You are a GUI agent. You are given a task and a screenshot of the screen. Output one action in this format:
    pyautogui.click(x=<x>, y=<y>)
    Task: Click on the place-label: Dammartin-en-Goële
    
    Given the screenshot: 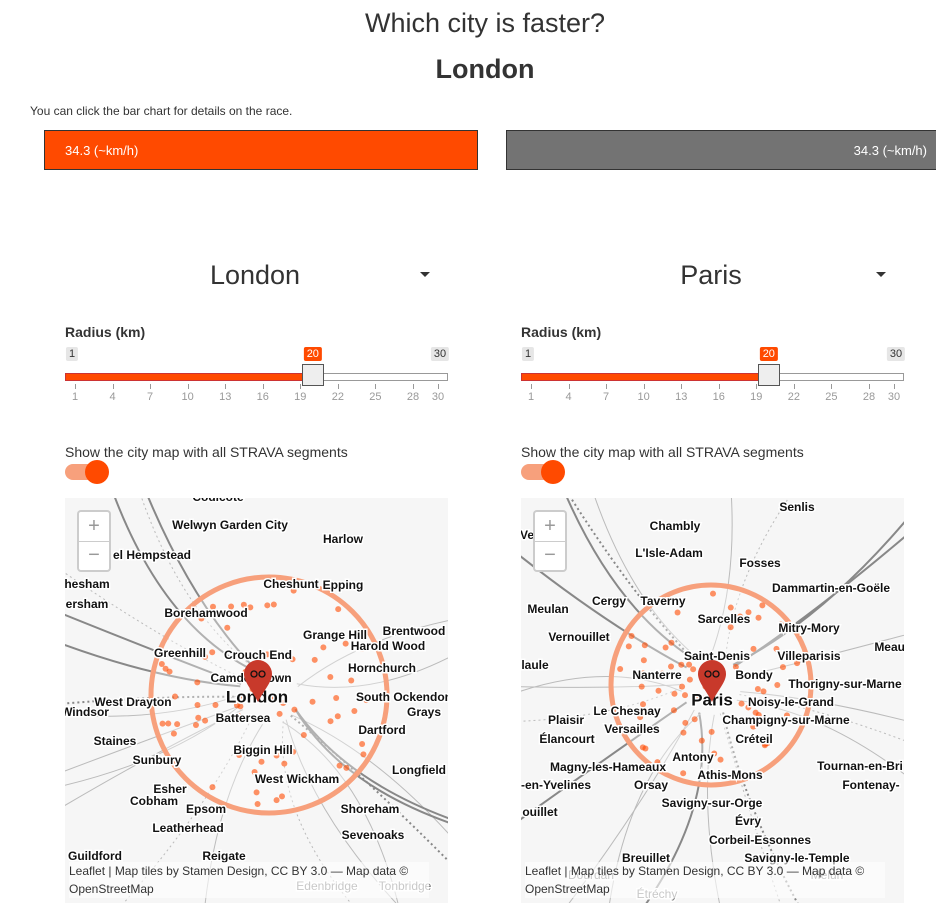 What is the action you would take?
    pyautogui.click(x=831, y=588)
    